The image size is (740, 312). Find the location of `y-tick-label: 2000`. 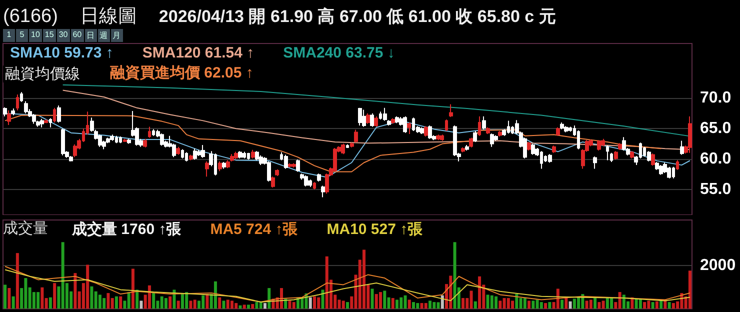

y-tick-label: 2000 is located at coordinates (718, 265).